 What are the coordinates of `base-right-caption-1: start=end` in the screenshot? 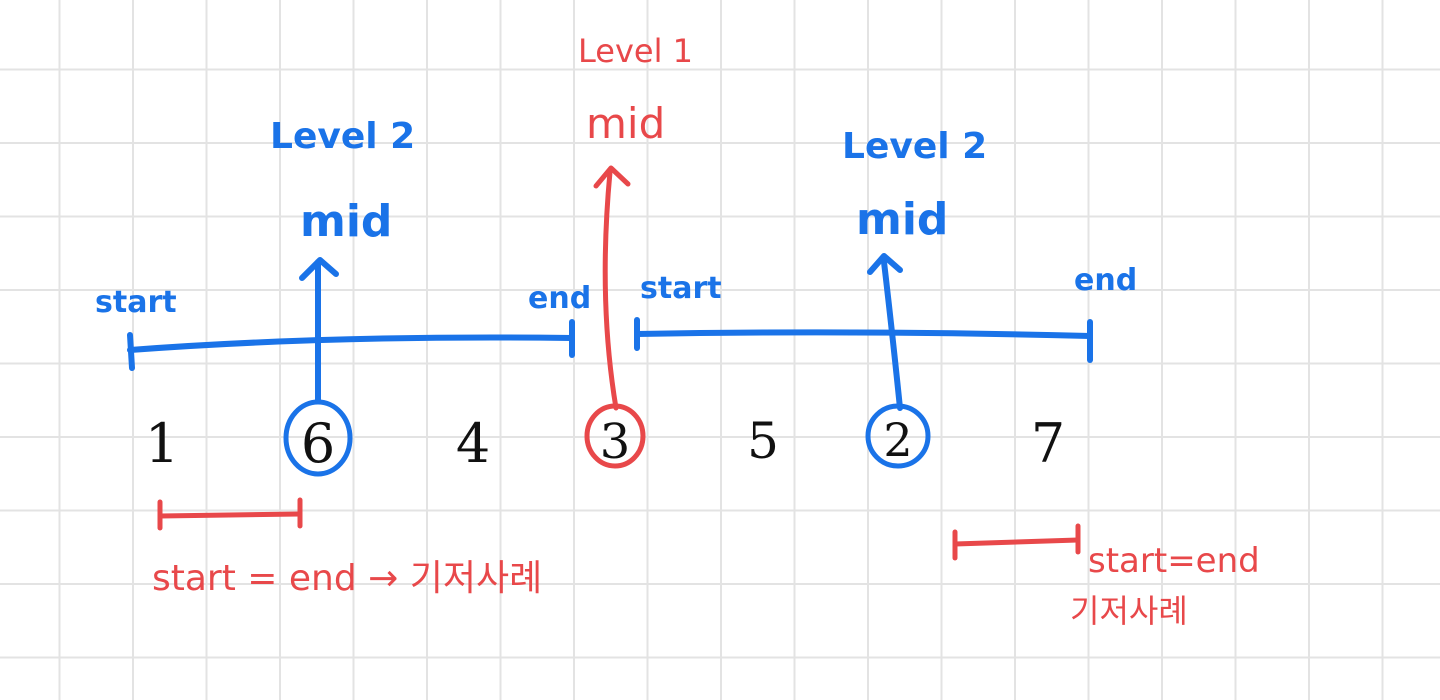 It's located at (1174, 561).